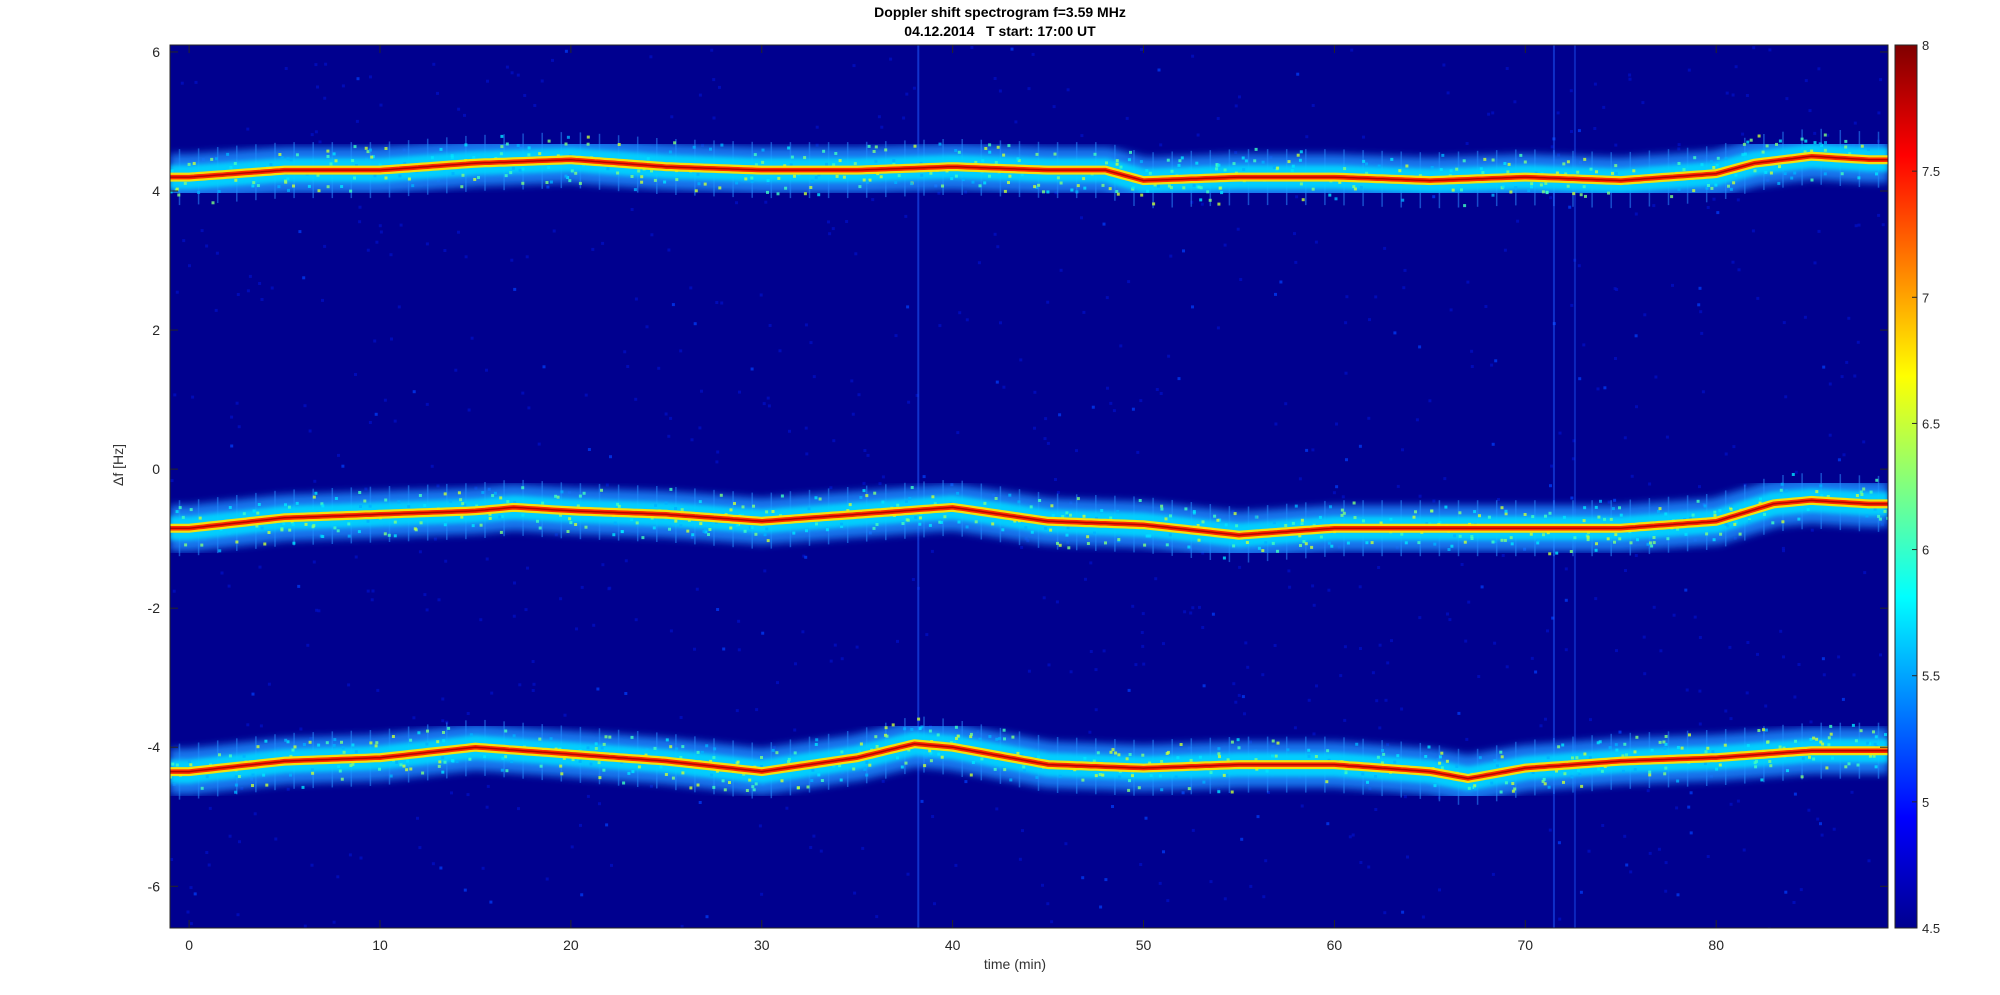  Describe the element at coordinates (1925, 45) in the screenshot. I see `colorbar-tick-label: 8` at that location.